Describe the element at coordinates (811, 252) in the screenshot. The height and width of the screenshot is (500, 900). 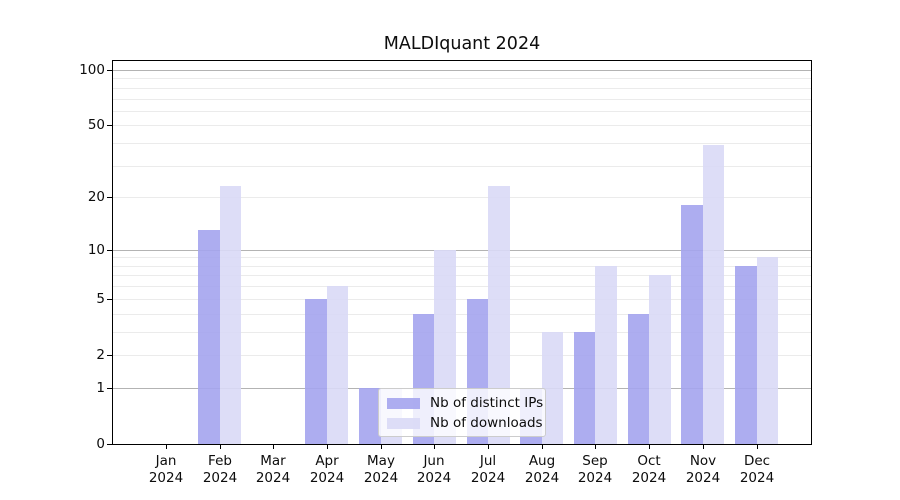
I see `axis-spine-right` at that location.